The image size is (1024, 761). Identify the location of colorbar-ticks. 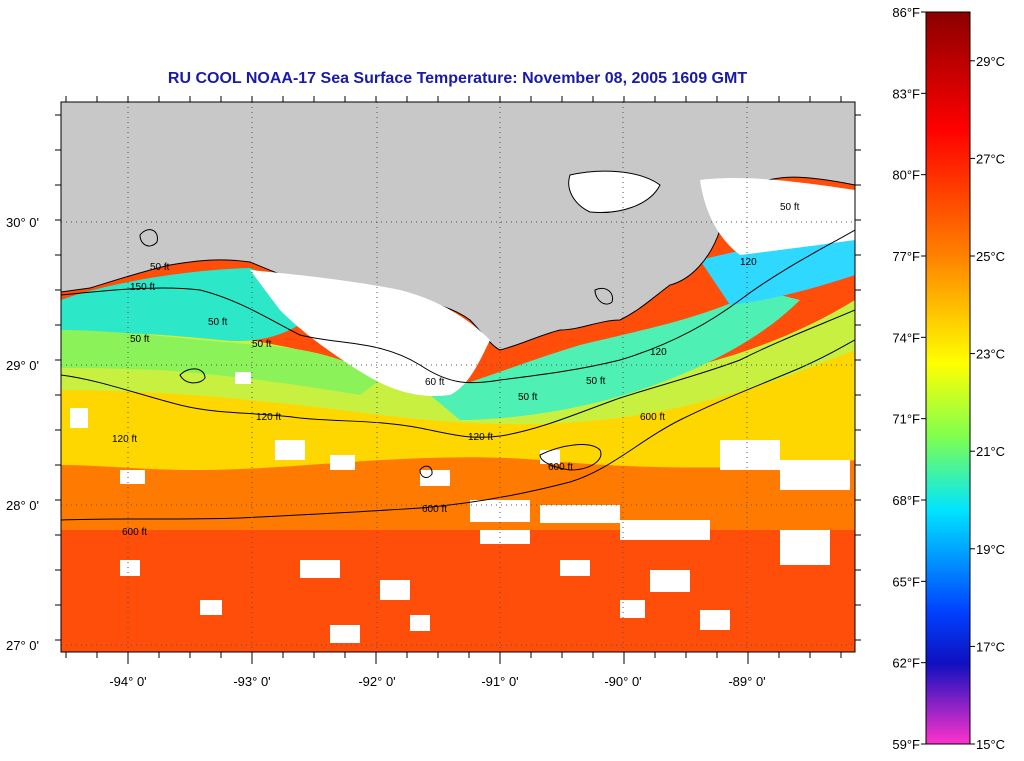
(948, 378).